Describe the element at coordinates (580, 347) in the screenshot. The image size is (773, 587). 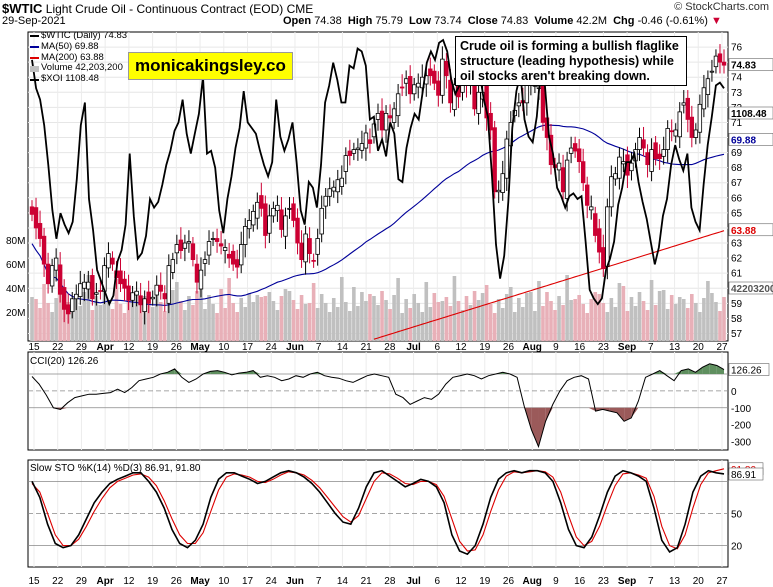
I see `x-tick-label: 16` at that location.